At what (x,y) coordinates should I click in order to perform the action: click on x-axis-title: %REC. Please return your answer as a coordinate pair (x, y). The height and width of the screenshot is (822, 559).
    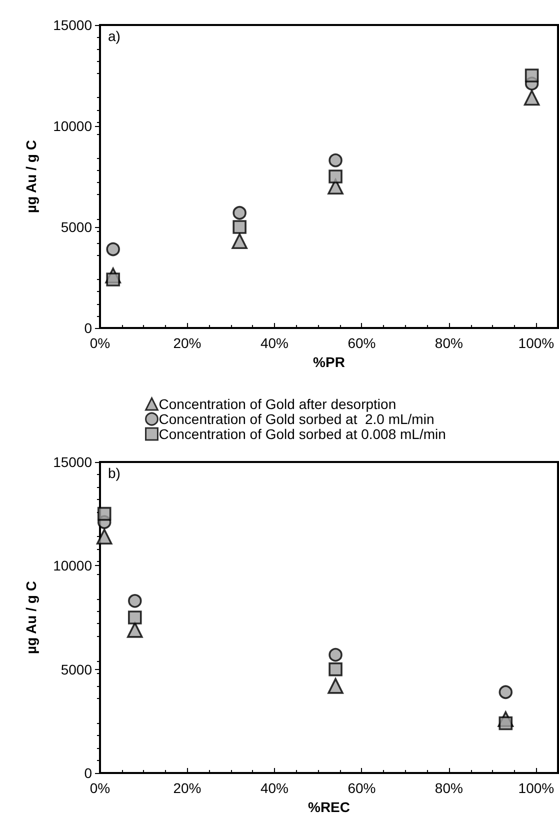
    Looking at the image, I should click on (329, 806).